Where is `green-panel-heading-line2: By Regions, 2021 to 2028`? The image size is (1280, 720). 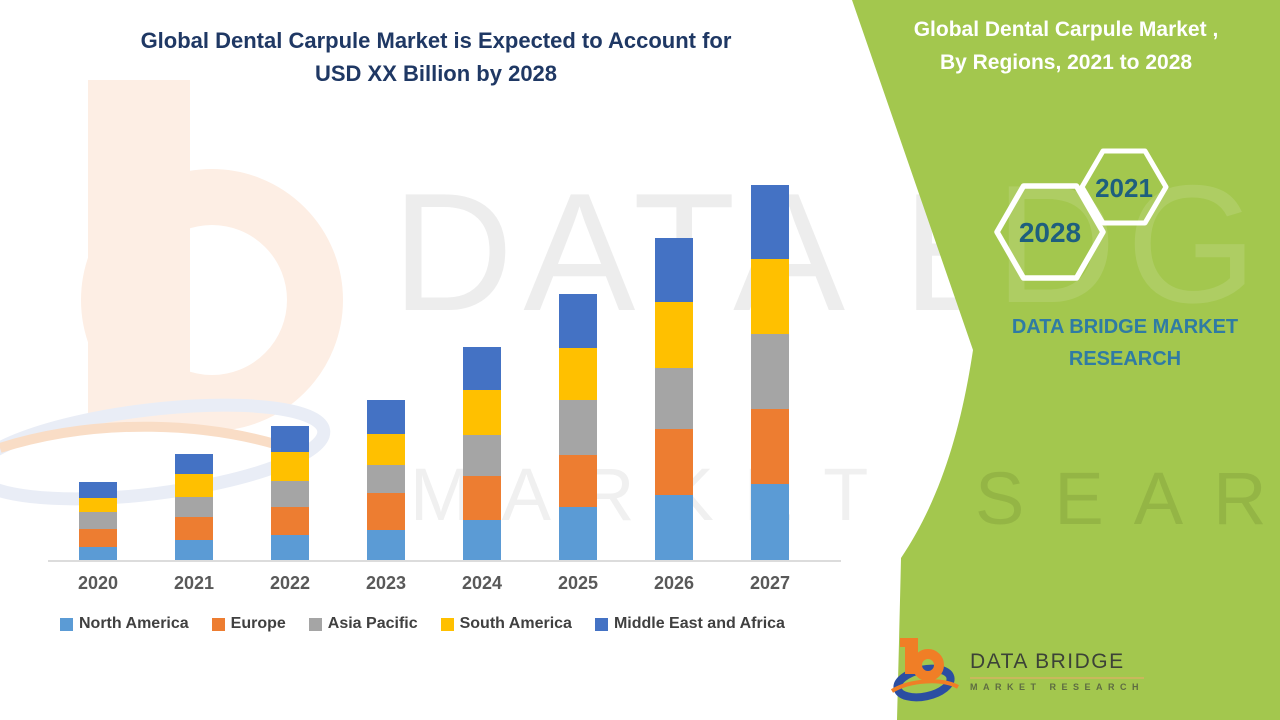 green-panel-heading-line2: By Regions, 2021 to 2028 is located at coordinates (1066, 62).